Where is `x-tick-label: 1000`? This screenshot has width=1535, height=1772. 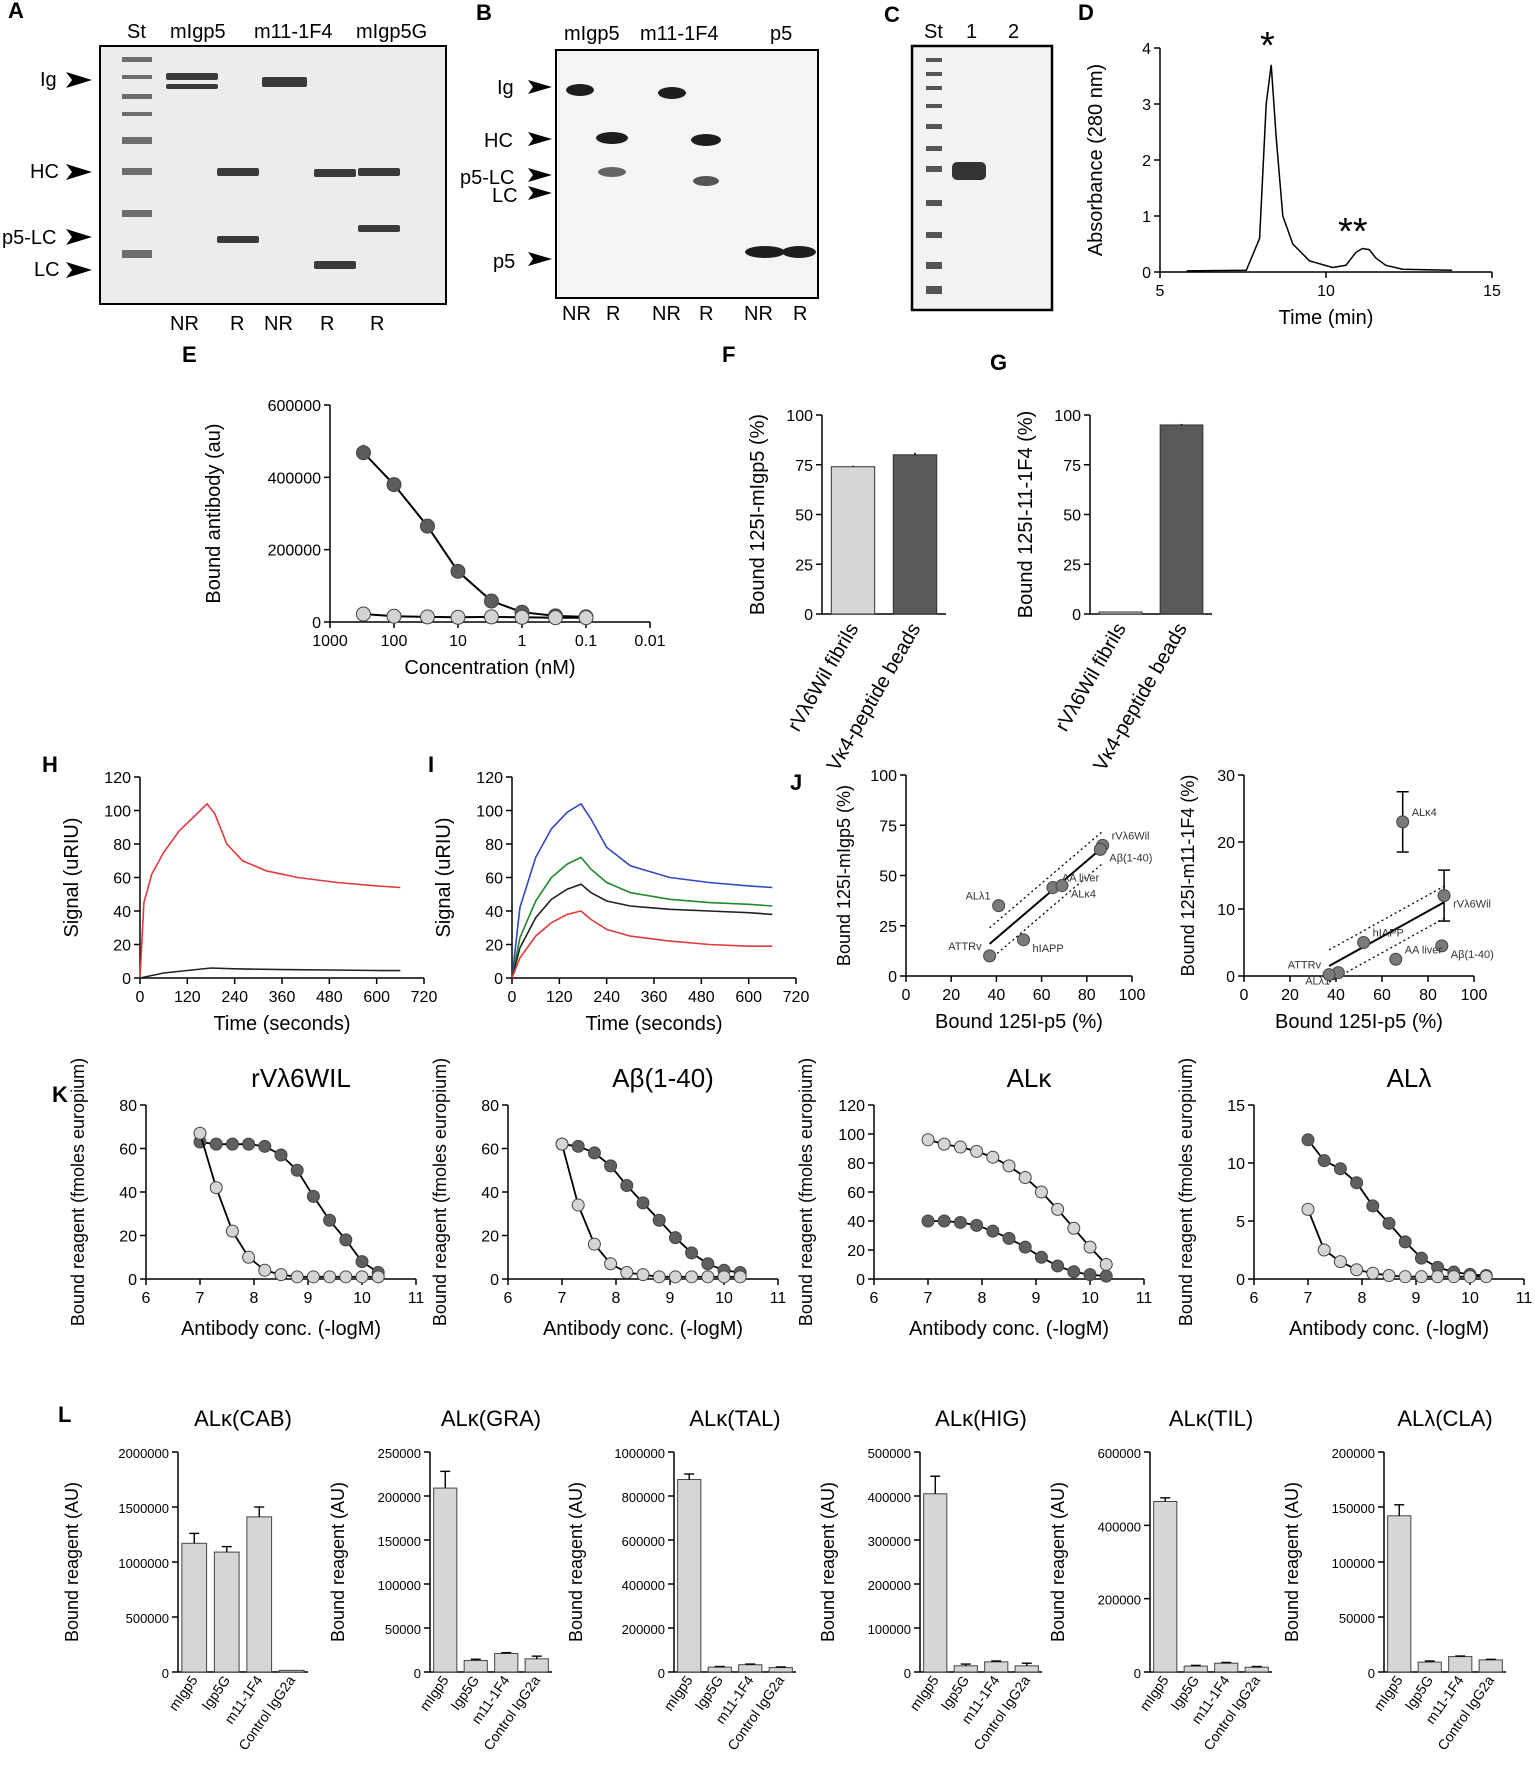 x-tick-label: 1000 is located at coordinates (330, 641).